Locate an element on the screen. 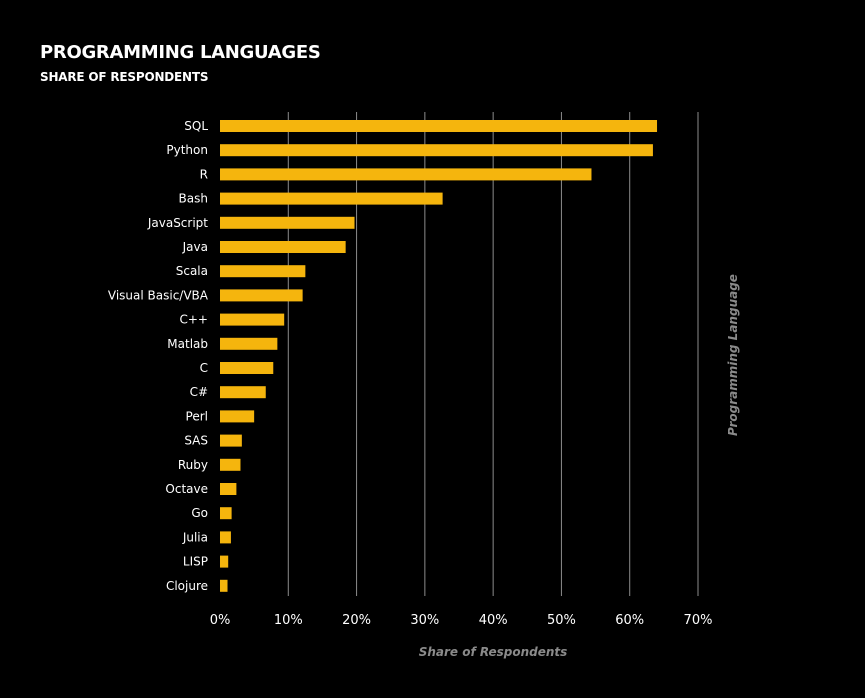 The width and height of the screenshot is (865, 698). category-label-java: Java is located at coordinates (195, 247).